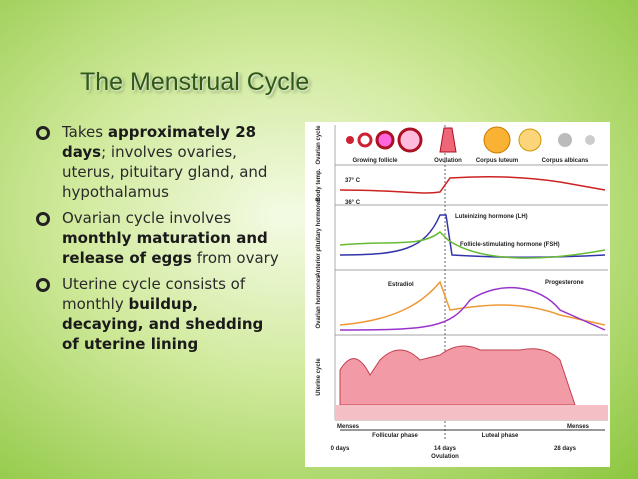 Image resolution: width=638 pixels, height=479 pixels. Describe the element at coordinates (395, 436) in the screenshot. I see `diagram-label: Follicular phase` at that location.